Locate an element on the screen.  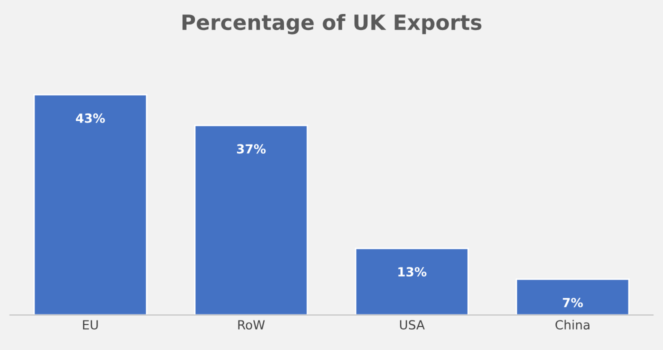
data-label: 43% is located at coordinates (90, 118).